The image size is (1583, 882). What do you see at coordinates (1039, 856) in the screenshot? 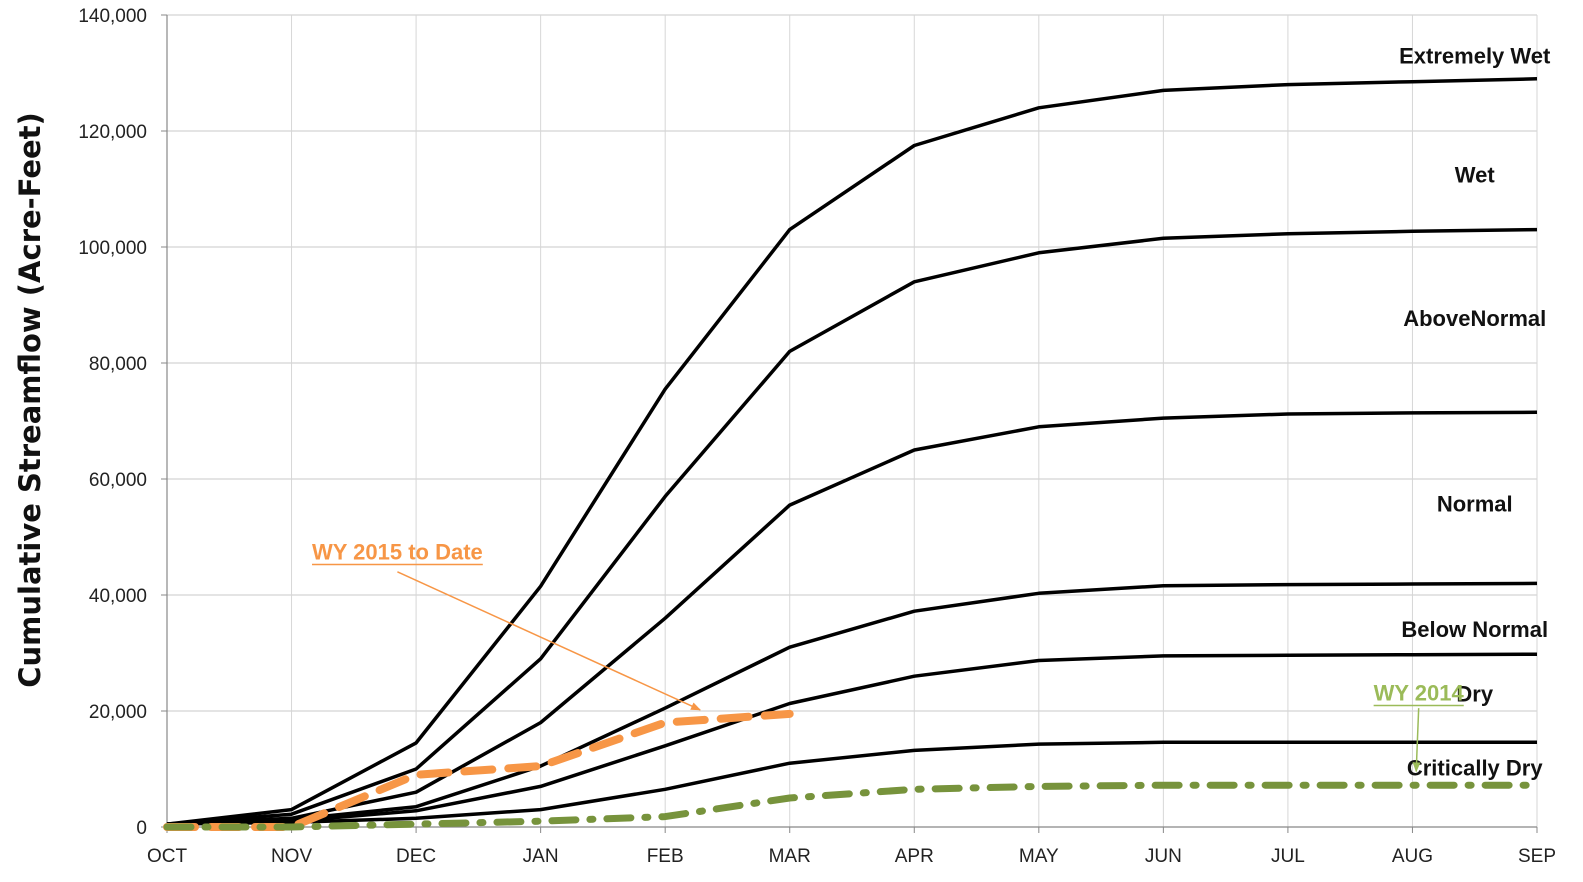
I see `x-tick-label: MAY` at bounding box center [1039, 856].